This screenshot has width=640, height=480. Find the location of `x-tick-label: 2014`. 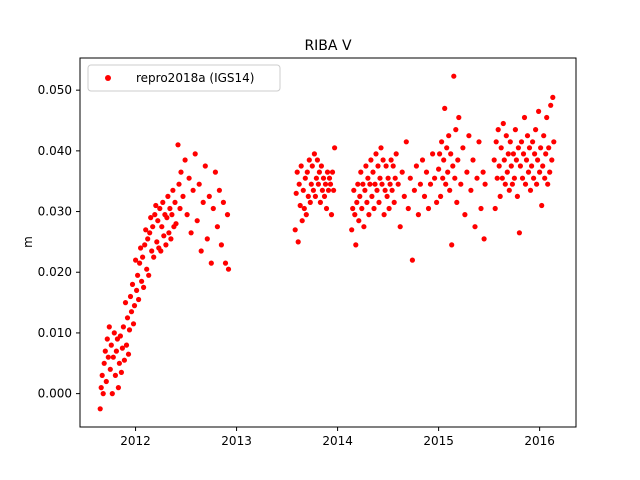

x-tick-label: 2014 is located at coordinates (337, 441).